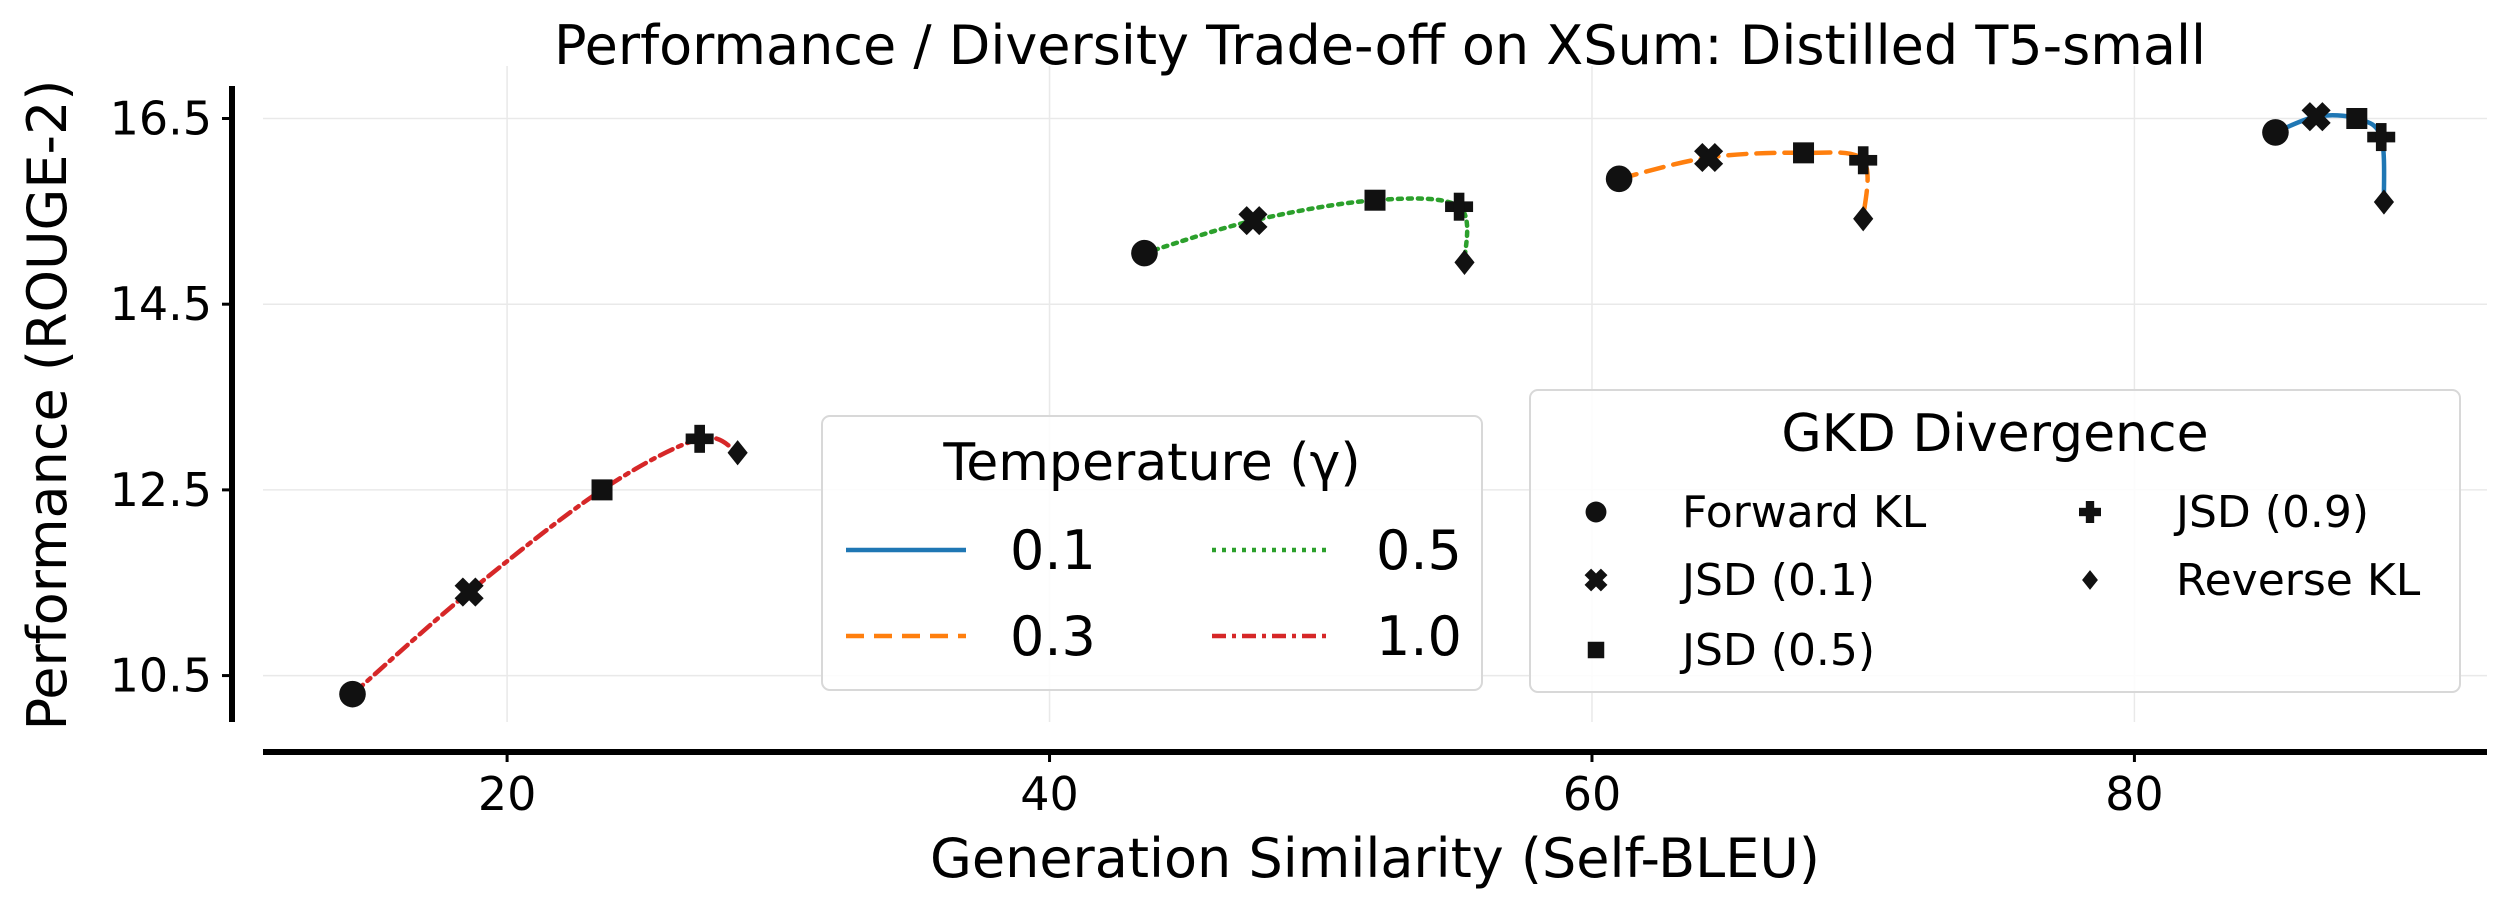  Describe the element at coordinates (1596, 580) in the screenshot. I see `divergence-legend-marker-x` at that location.